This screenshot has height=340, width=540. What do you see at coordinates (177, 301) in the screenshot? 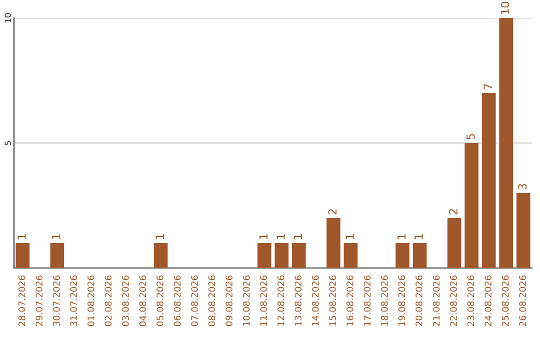
I see `x-tick-label: 06.08.2026` at bounding box center [177, 301].